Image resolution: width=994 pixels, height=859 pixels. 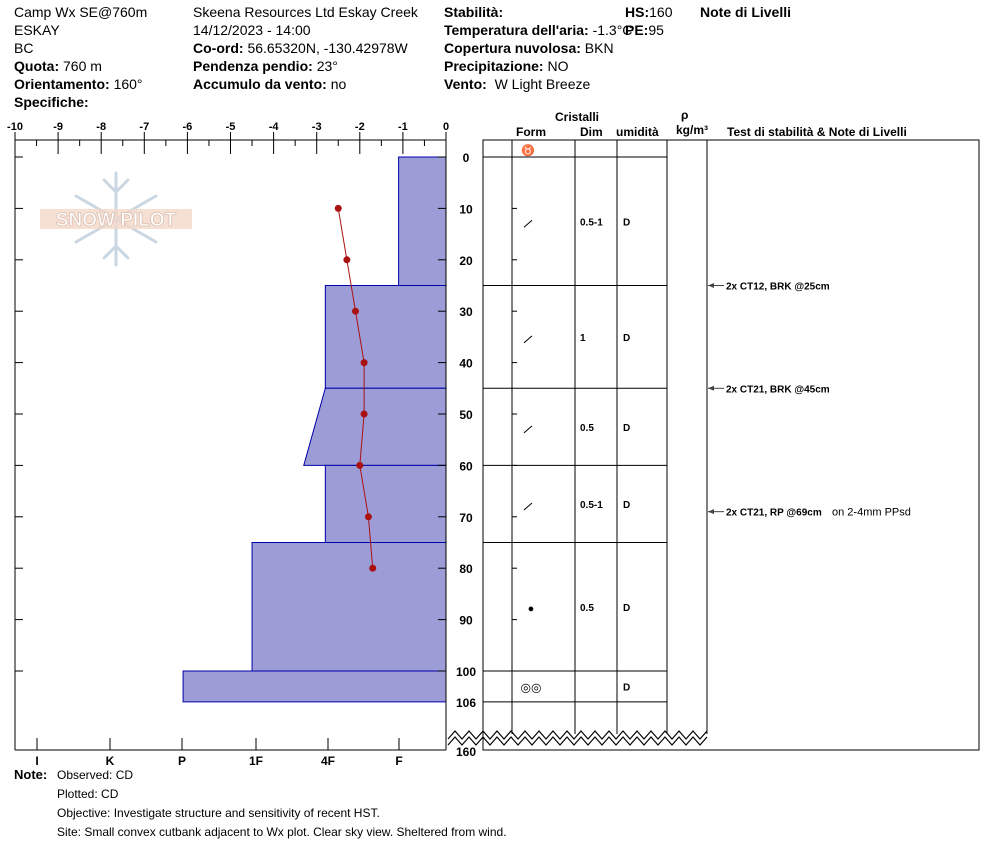 I want to click on temp-tick-label-0: -10, so click(x=15, y=127).